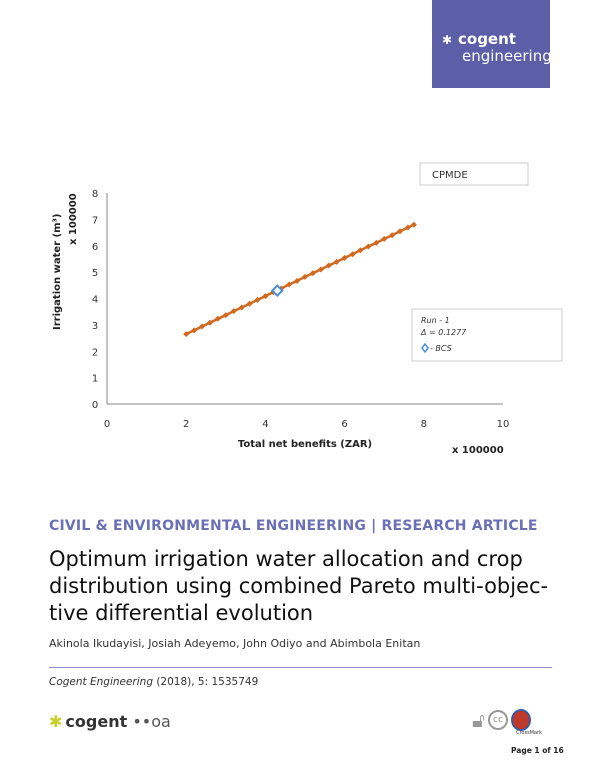  What do you see at coordinates (95, 379) in the screenshot?
I see `y-tick-label: 1` at bounding box center [95, 379].